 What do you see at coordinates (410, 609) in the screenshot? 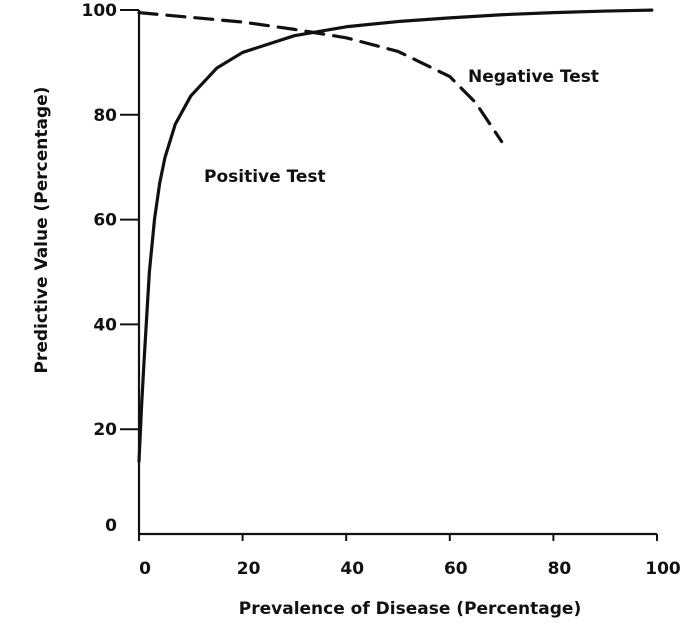
I see `x-axis-title: Prevalence of Disease (Percentage)` at bounding box center [410, 609].